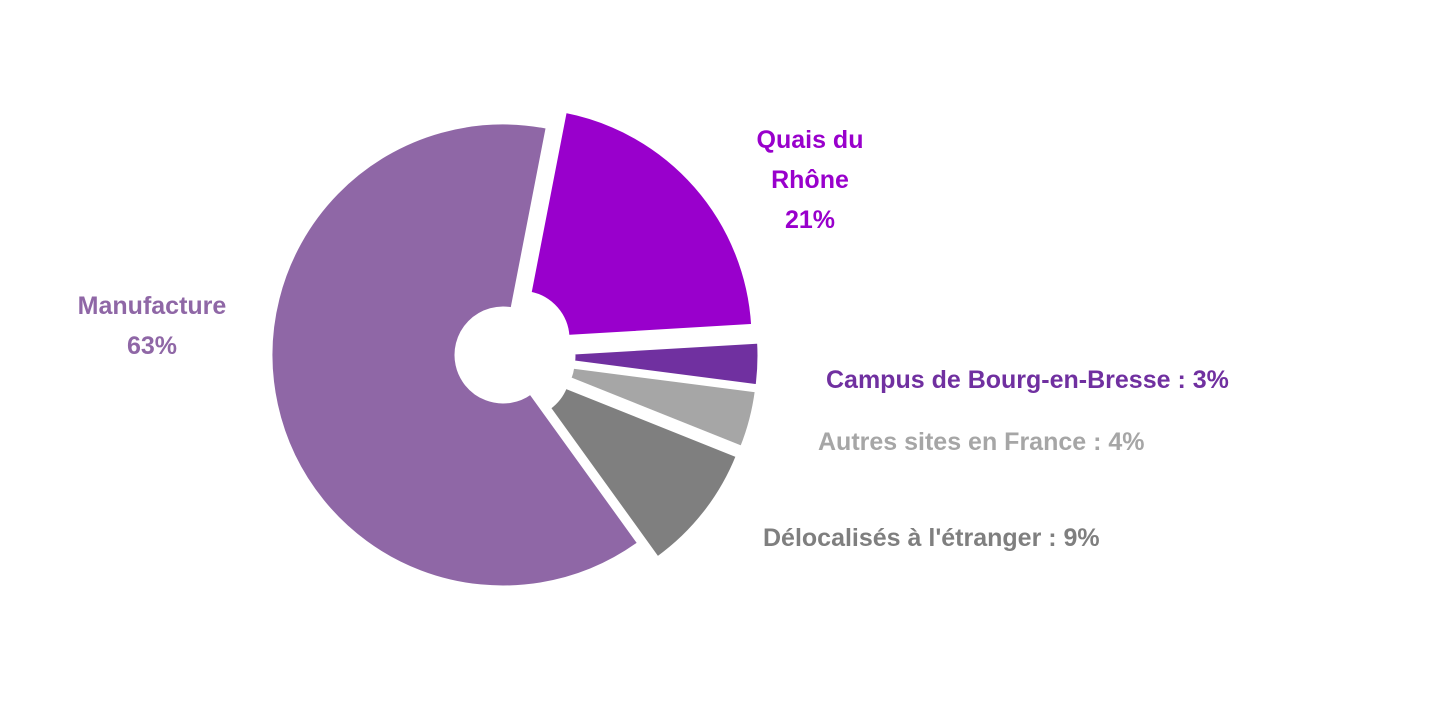 This screenshot has height=707, width=1436. What do you see at coordinates (641, 223) in the screenshot?
I see `pie-slice-quais-du-rhone` at bounding box center [641, 223].